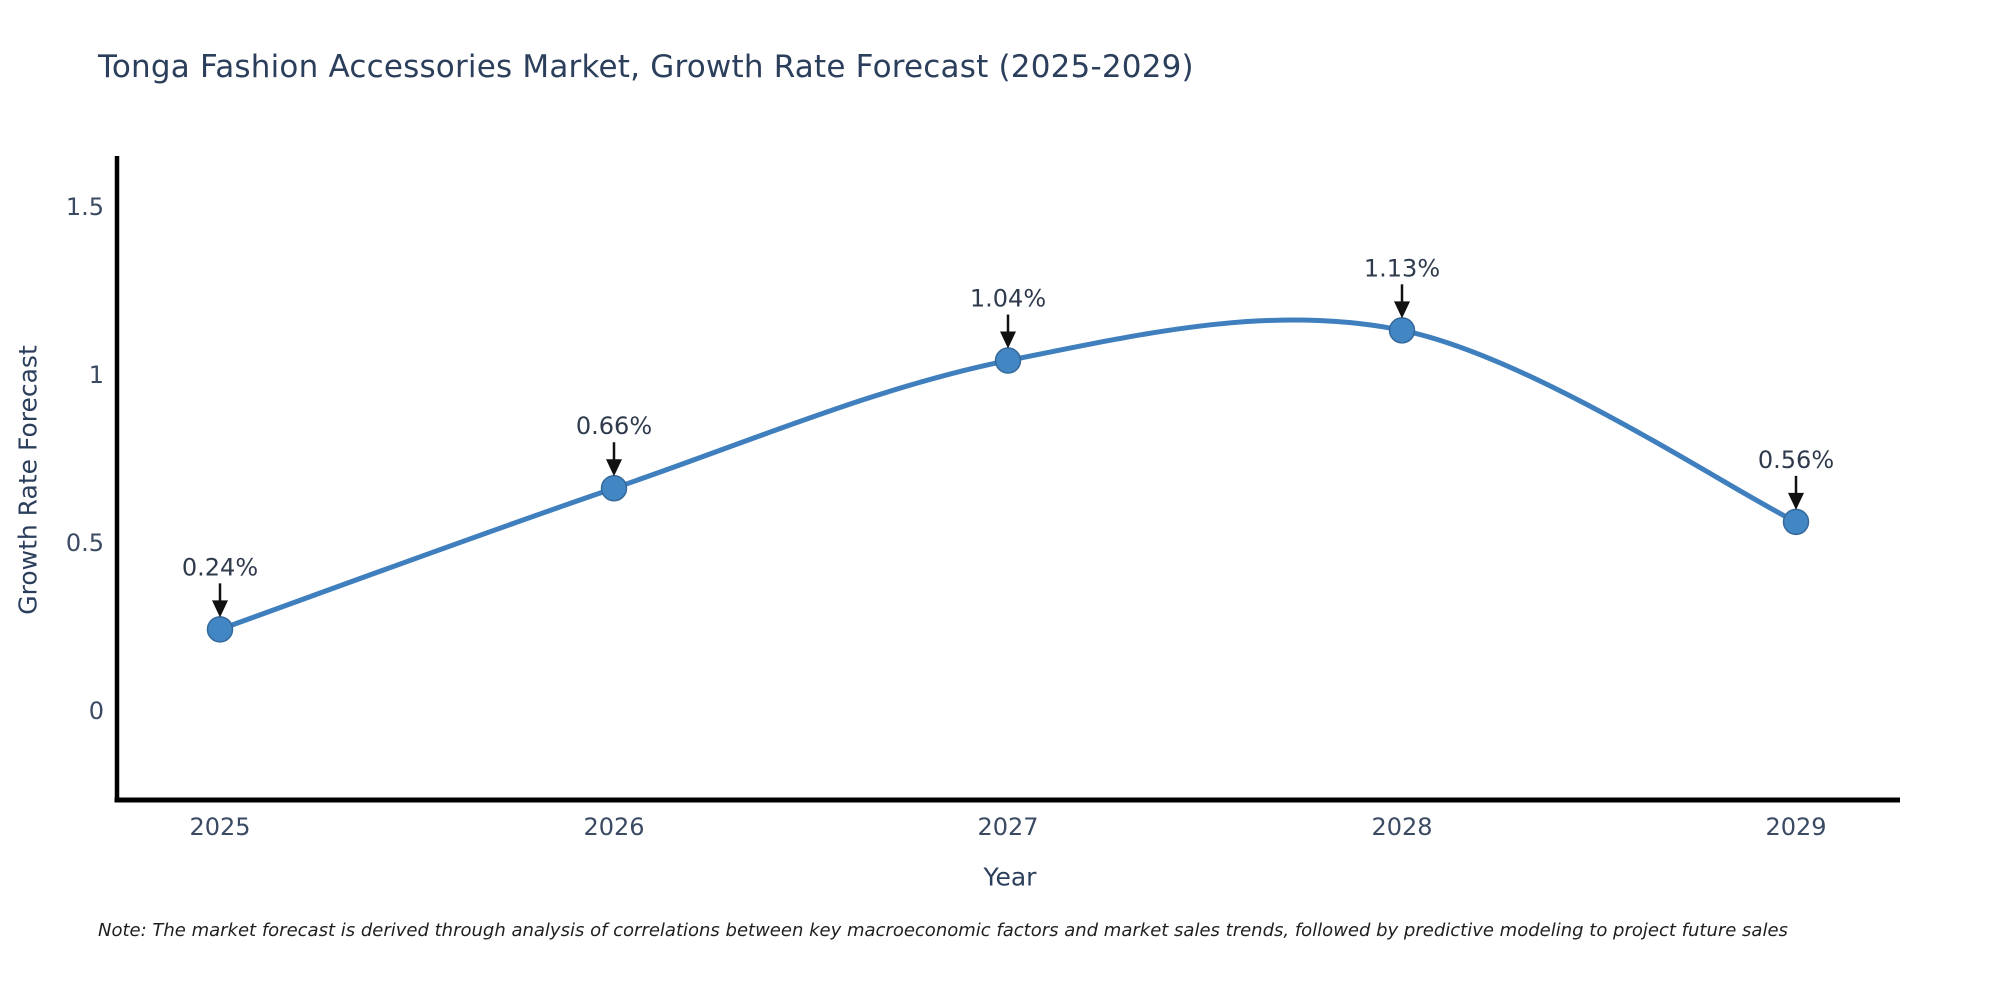 This screenshot has width=2000, height=1000. I want to click on data-point-marker-2026, so click(614, 488).